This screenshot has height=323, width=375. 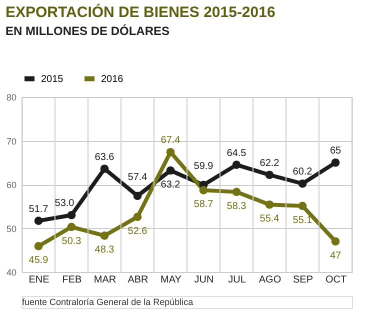 What do you see at coordinates (303, 280) in the screenshot?
I see `x-tick-label: SEP` at bounding box center [303, 280].